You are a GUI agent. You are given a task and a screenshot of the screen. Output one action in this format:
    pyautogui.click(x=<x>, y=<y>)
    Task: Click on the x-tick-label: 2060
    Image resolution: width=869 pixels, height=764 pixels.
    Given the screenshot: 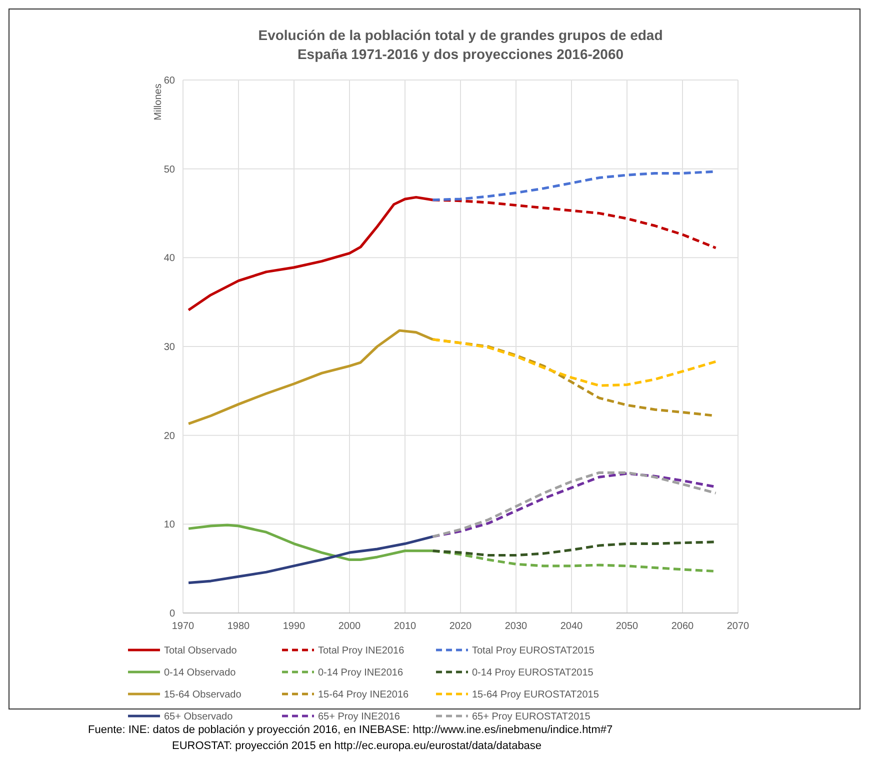 What is the action you would take?
    pyautogui.click(x=682, y=626)
    